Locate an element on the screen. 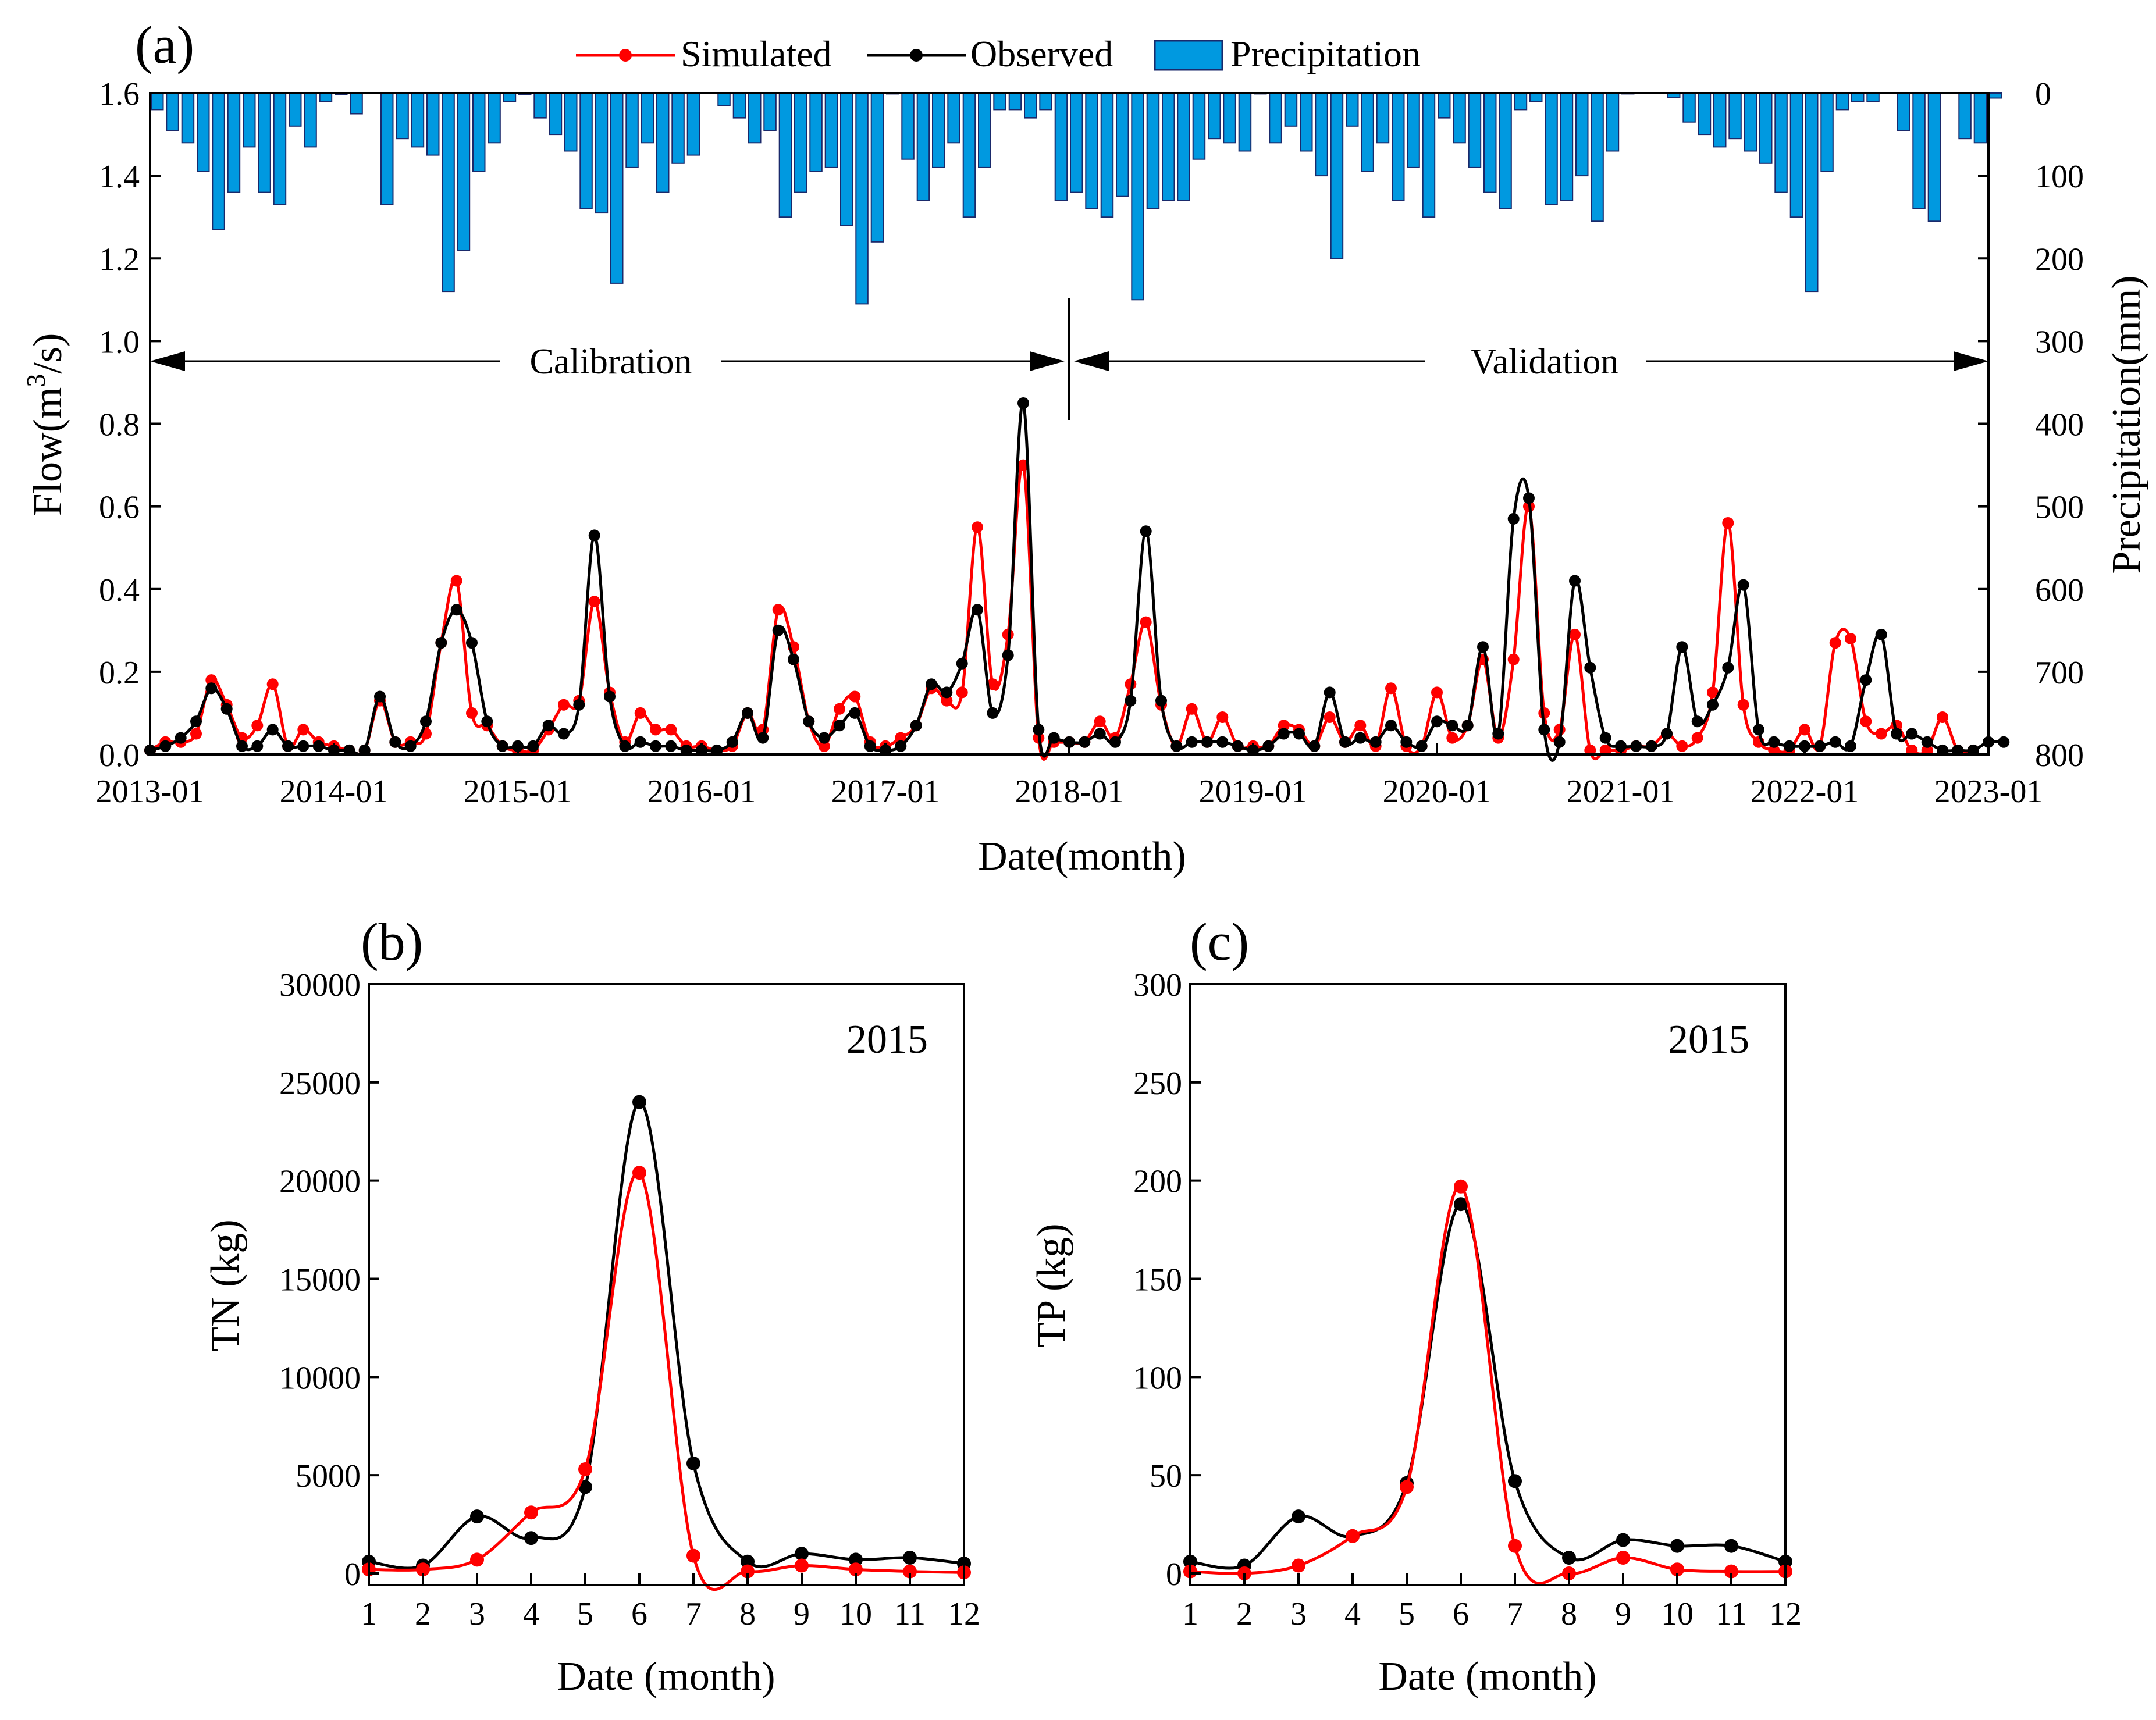  x-tick-label-a: 2016-01 is located at coordinates (701, 792).